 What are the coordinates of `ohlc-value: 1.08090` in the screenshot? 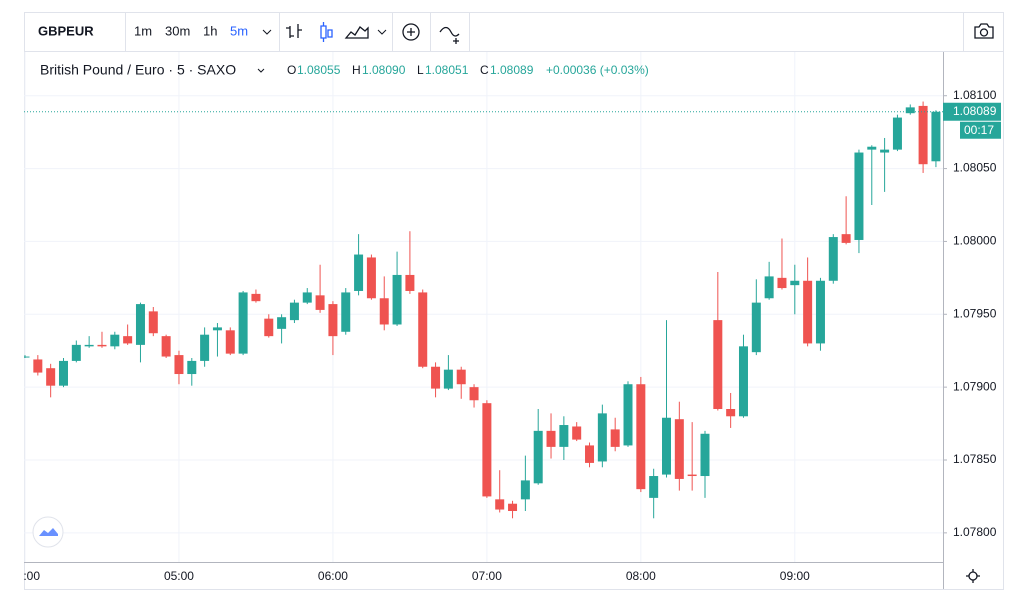 It's located at (384, 70).